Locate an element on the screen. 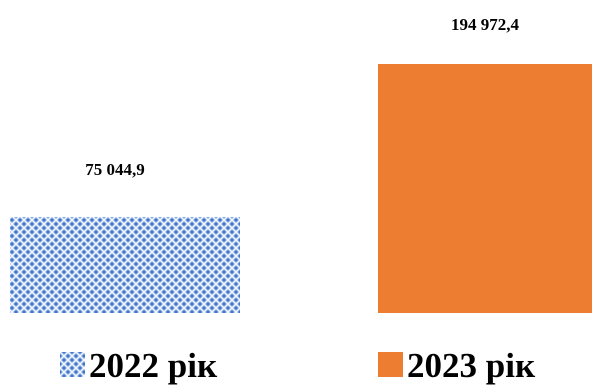 The width and height of the screenshot is (603, 385). legend-swatch-2022 is located at coordinates (72, 364).